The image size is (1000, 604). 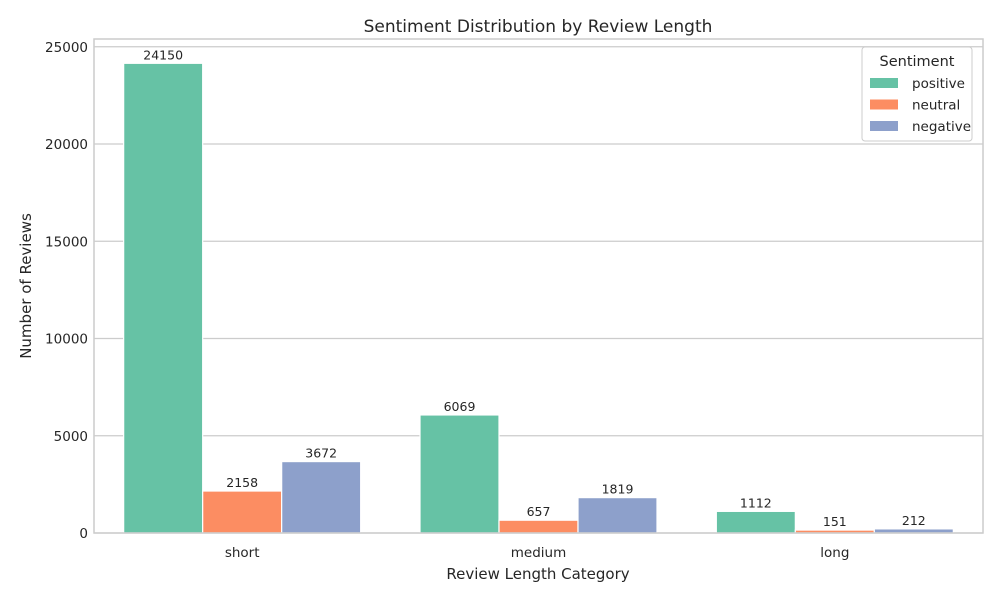 What do you see at coordinates (618, 489) in the screenshot?
I see `data-label: 1819` at bounding box center [618, 489].